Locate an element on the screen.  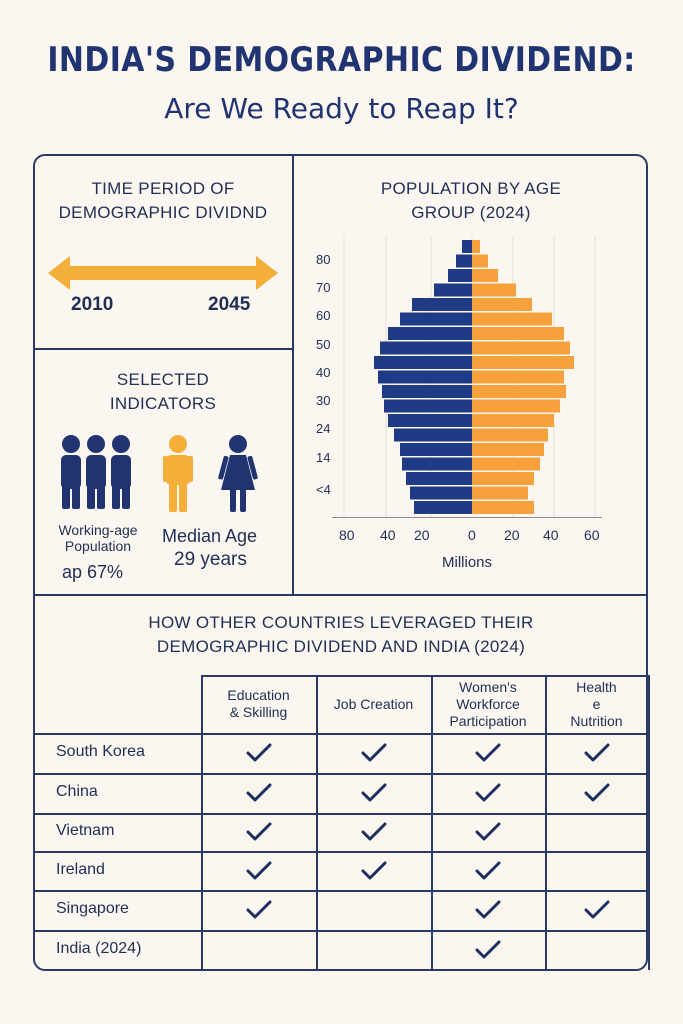
pyramid-x-axis-label: Millions is located at coordinates (467, 562).